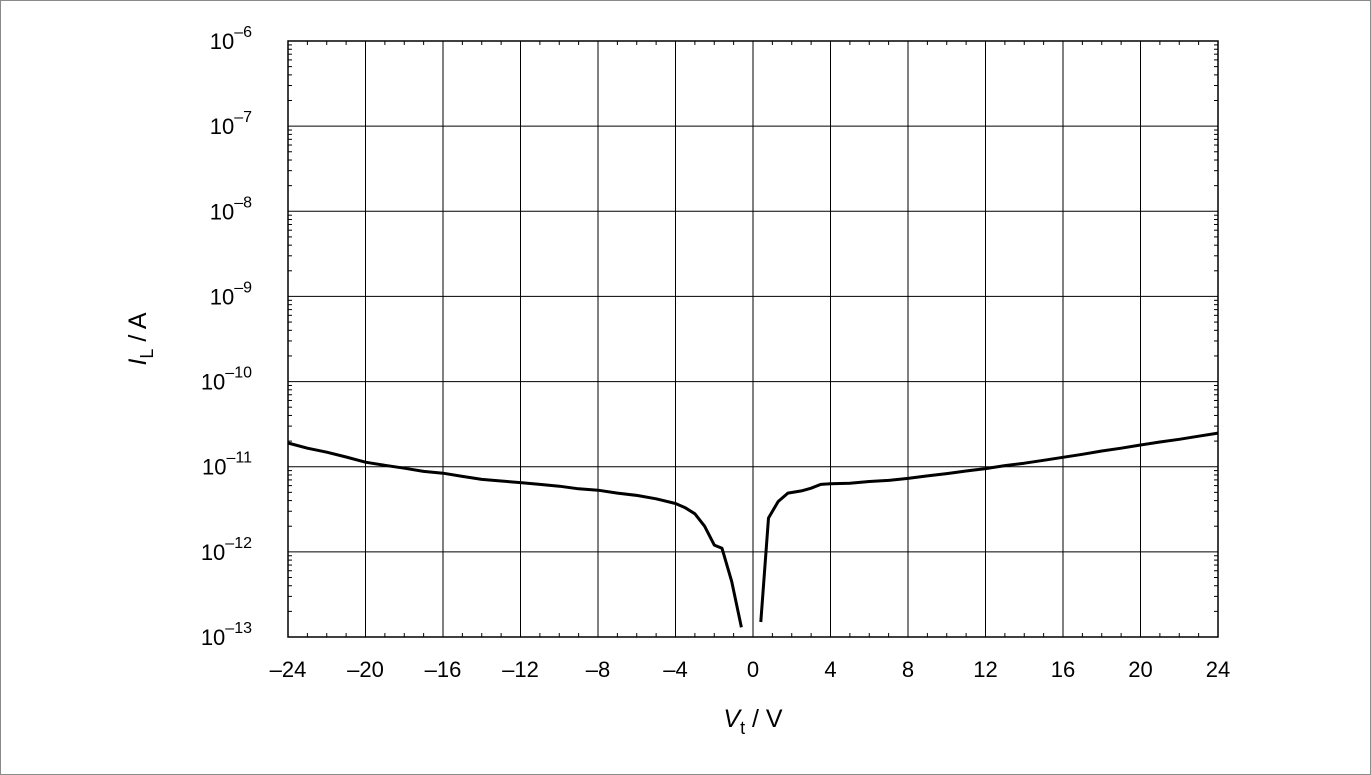  What do you see at coordinates (1140, 669) in the screenshot?
I see `x-tick-label: 20` at bounding box center [1140, 669].